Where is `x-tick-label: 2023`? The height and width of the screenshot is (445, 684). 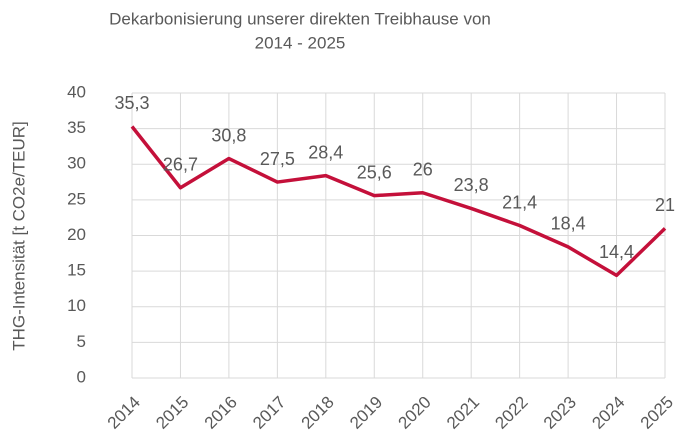
x-tick-label: 2023 is located at coordinates (560, 413).